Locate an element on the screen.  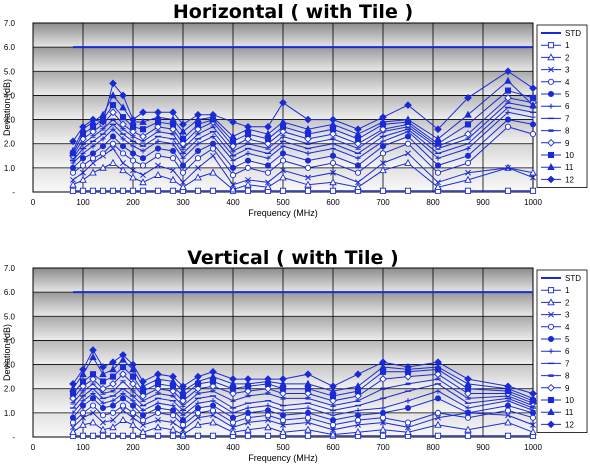
legend-label: 11 is located at coordinates (569, 167).